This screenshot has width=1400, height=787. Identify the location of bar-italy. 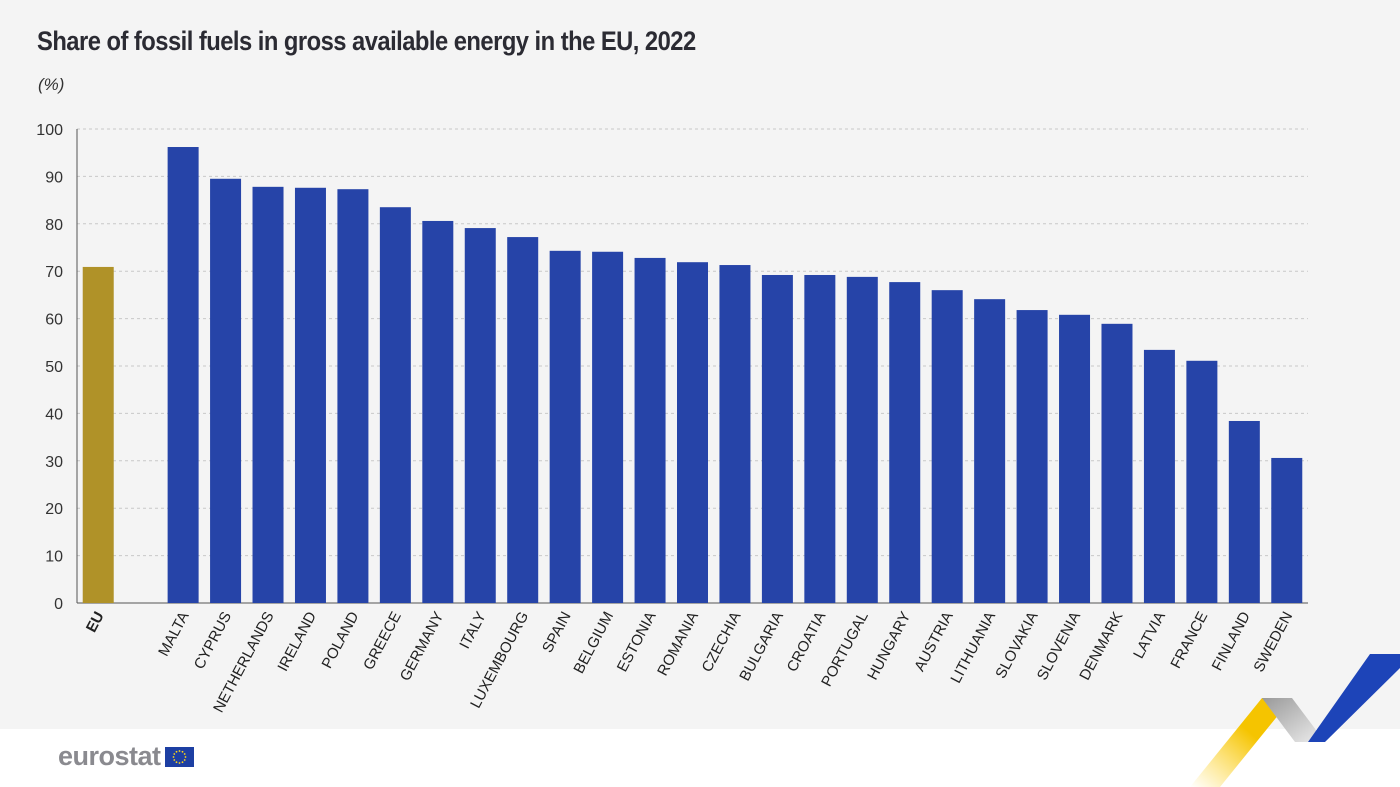
(480, 416).